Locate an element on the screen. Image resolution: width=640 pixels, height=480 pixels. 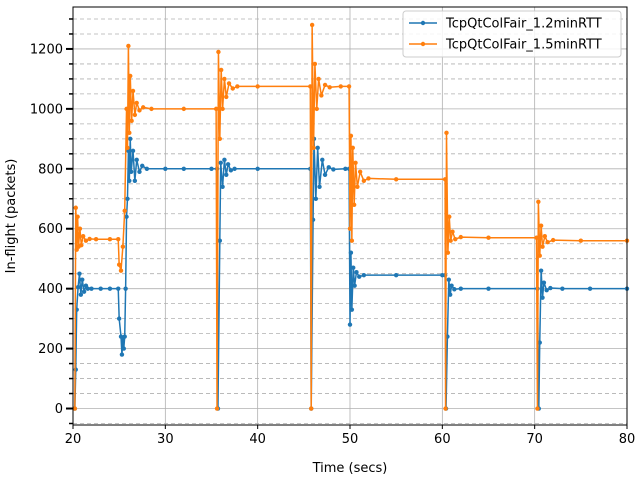
x-axis-label: Time (secs) is located at coordinates (350, 468).